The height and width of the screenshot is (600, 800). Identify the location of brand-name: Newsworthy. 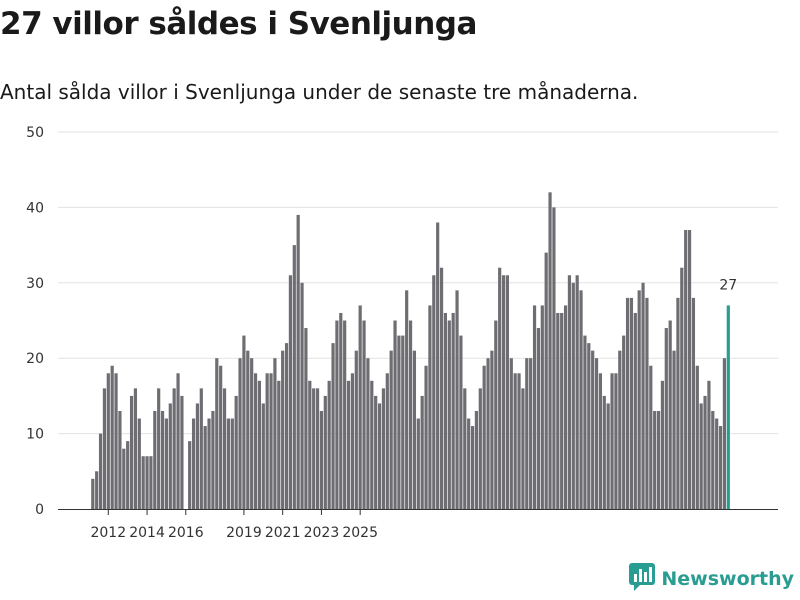
(727, 579).